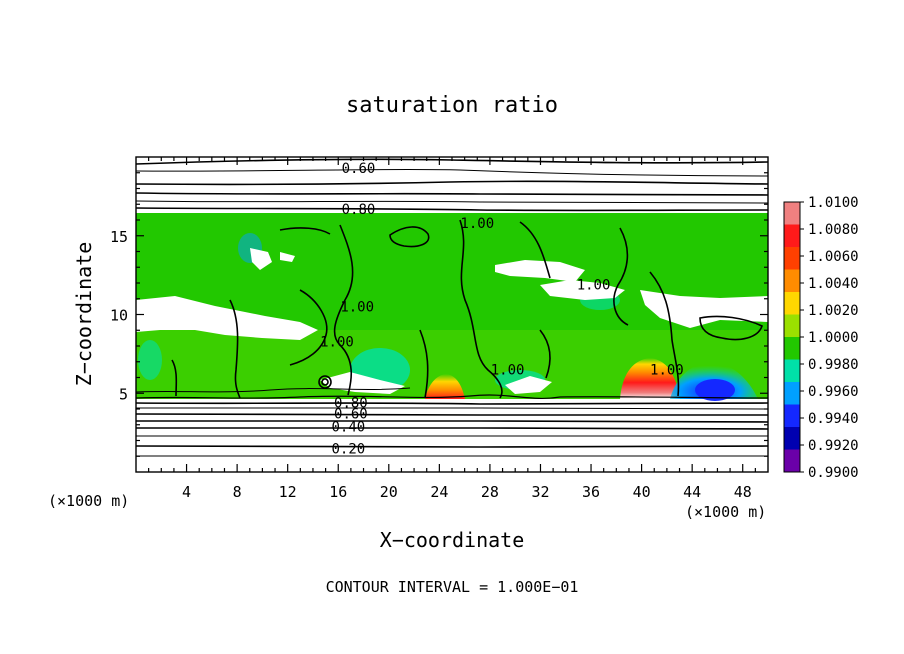 The height and width of the screenshot is (654, 904). Describe the element at coordinates (833, 257) in the screenshot. I see `colorbar-label: 1.0060` at that location.